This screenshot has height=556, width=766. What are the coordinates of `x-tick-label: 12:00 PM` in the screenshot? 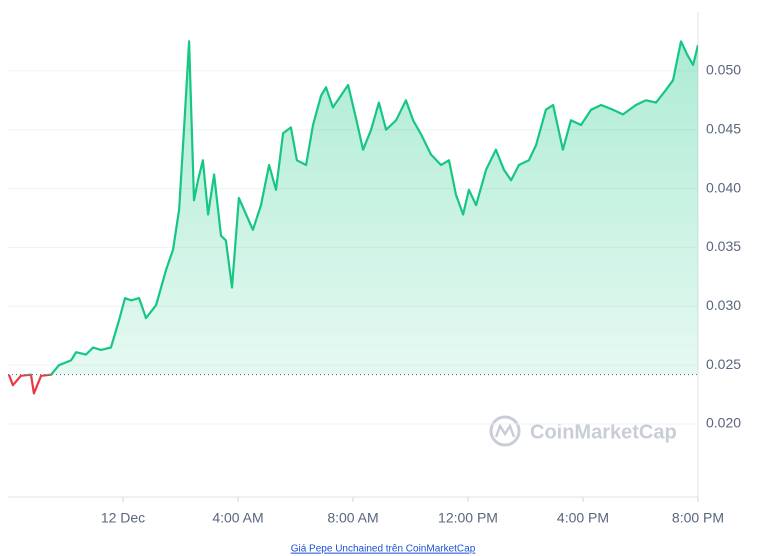 It's located at (468, 518).